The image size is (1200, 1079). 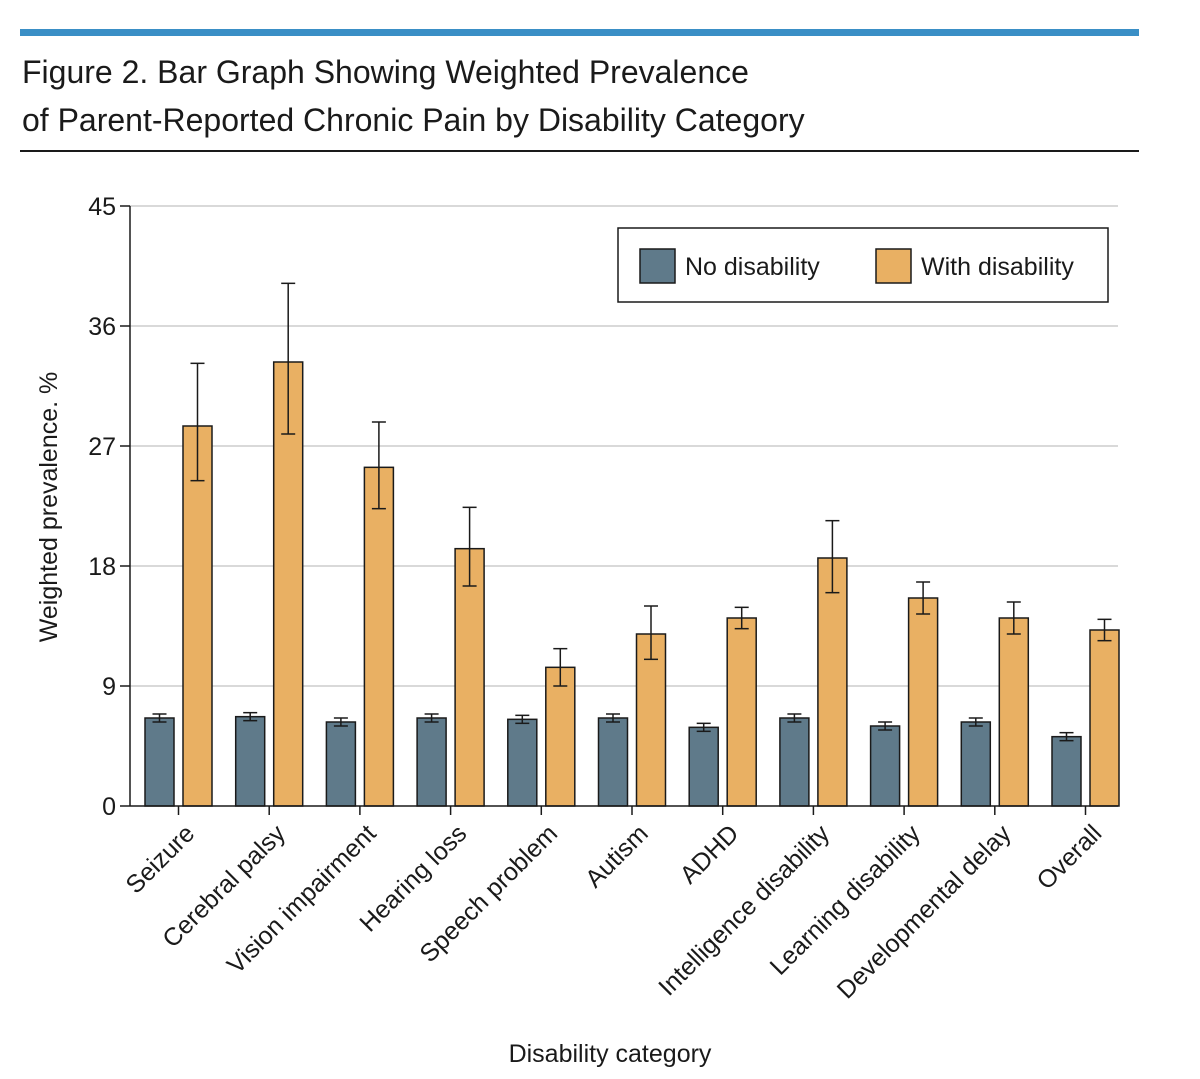 I want to click on bar-adhd-no-disability, so click(x=703, y=766).